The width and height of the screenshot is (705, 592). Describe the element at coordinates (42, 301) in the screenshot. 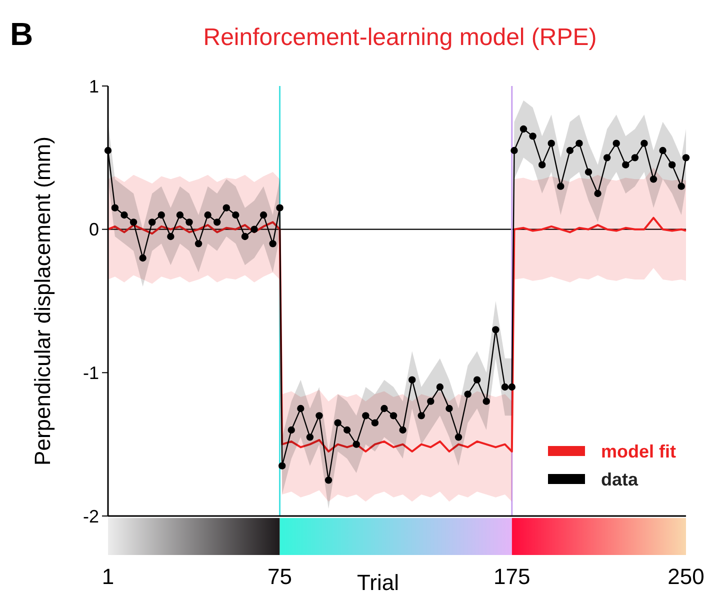

I see `y-axis-title: Perpendicular displacement (mm)` at that location.